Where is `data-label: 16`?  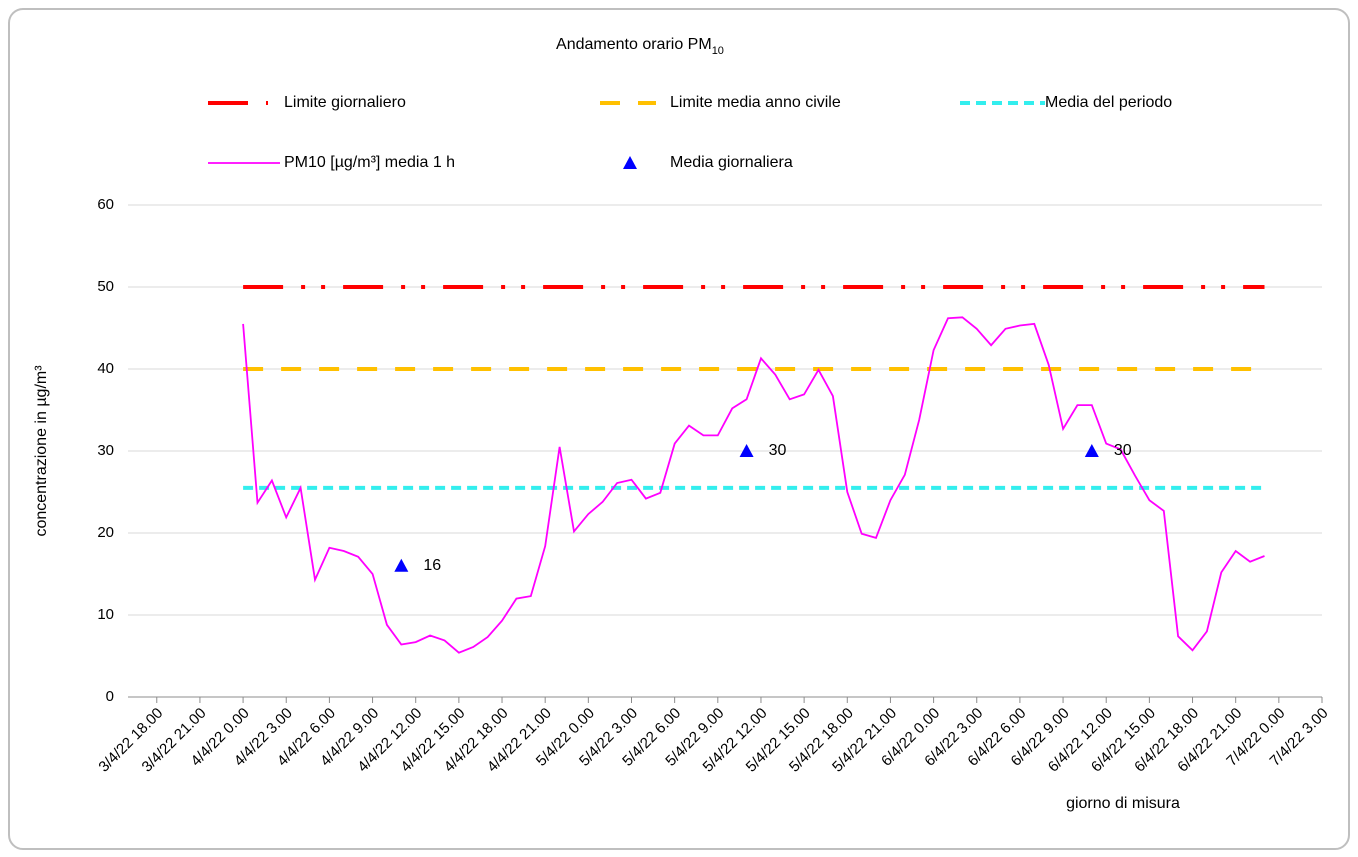 data-label: 16 is located at coordinates (432, 565).